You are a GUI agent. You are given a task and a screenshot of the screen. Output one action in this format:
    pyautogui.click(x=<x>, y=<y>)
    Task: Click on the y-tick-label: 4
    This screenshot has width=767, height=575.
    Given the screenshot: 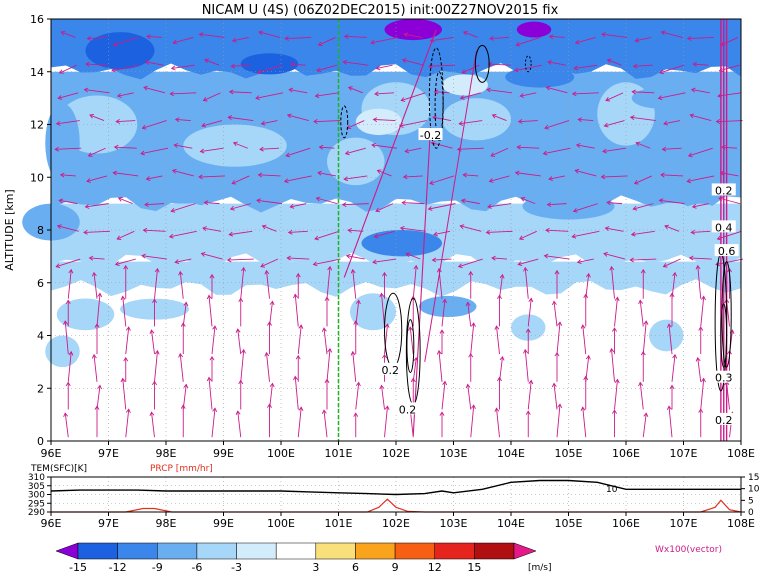 What is the action you would take?
    pyautogui.click(x=40, y=336)
    